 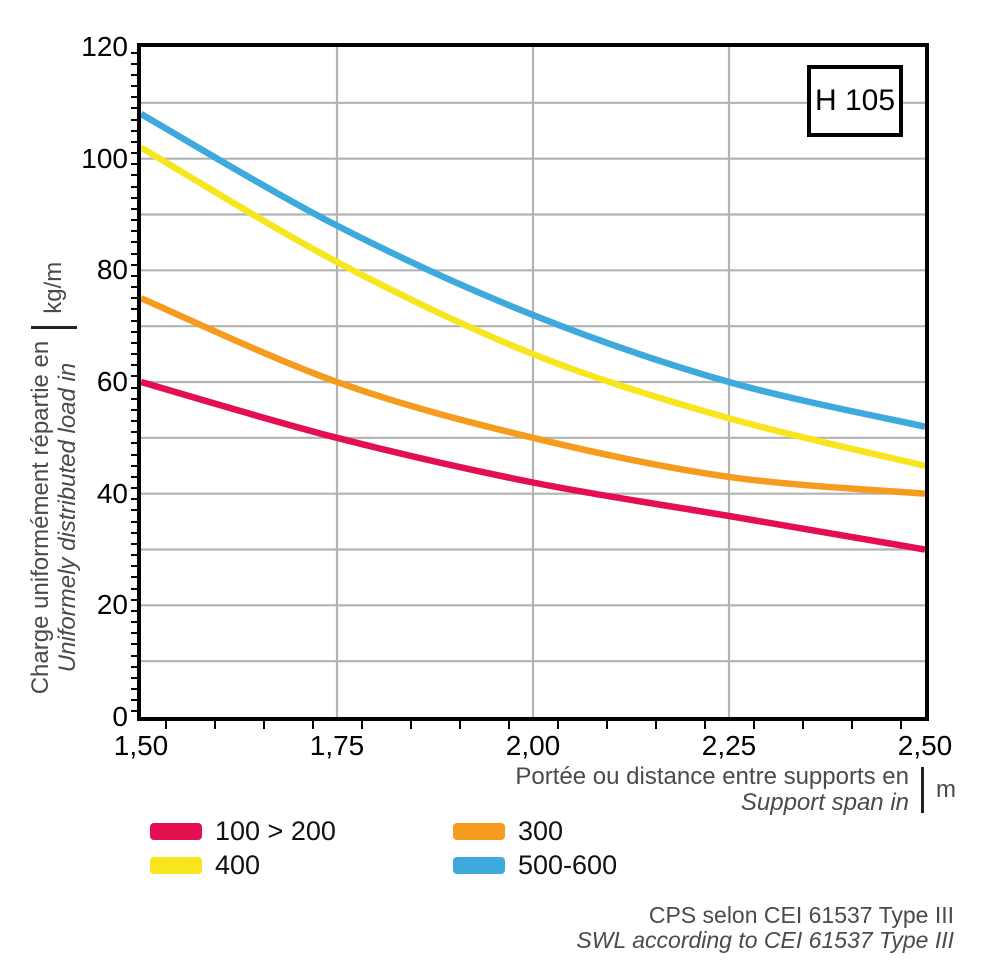 What do you see at coordinates (533, 745) in the screenshot?
I see `x-tick-label: 2,00` at bounding box center [533, 745].